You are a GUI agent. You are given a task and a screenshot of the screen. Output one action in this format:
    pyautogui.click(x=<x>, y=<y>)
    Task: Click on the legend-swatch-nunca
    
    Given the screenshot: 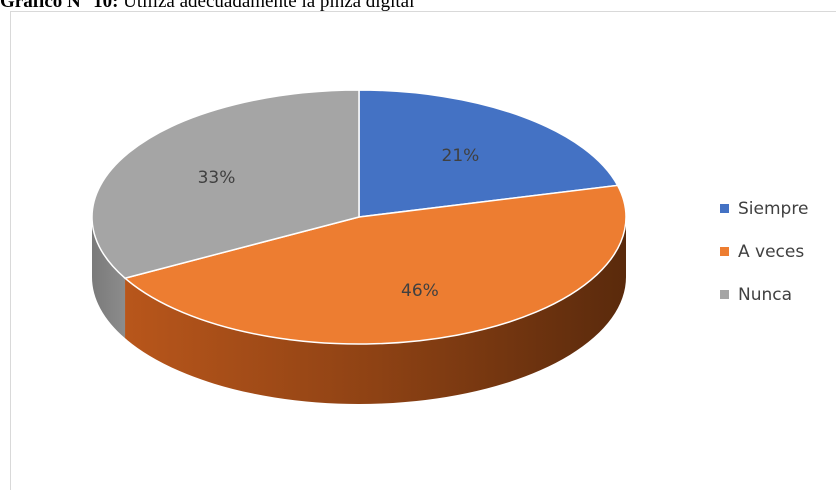 What is the action you would take?
    pyautogui.click(x=724, y=294)
    